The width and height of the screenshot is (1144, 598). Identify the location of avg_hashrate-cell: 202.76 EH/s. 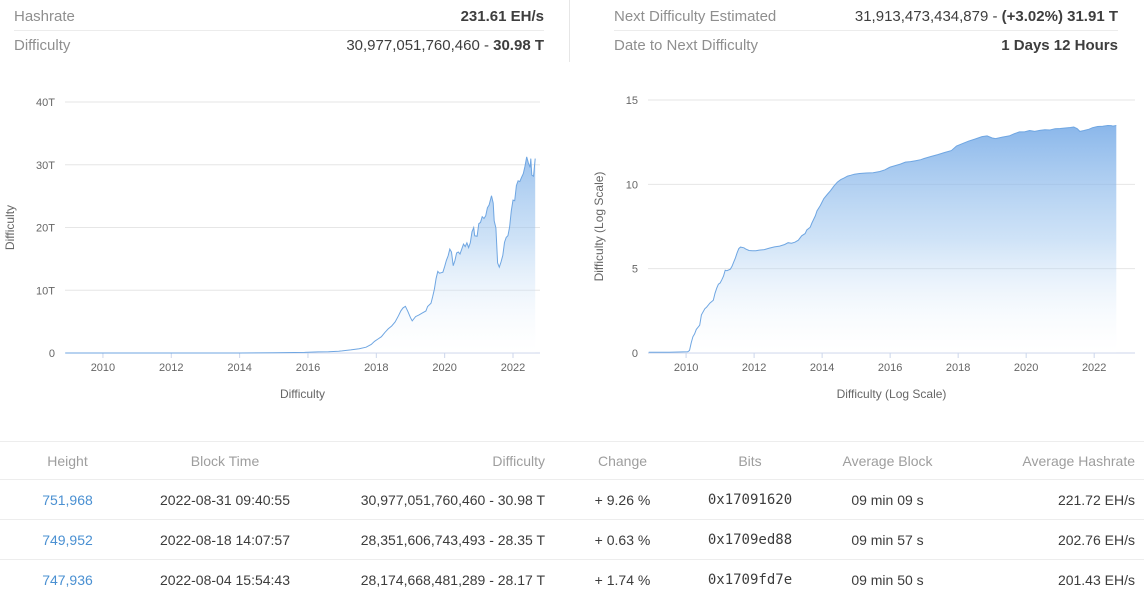
(1096, 539).